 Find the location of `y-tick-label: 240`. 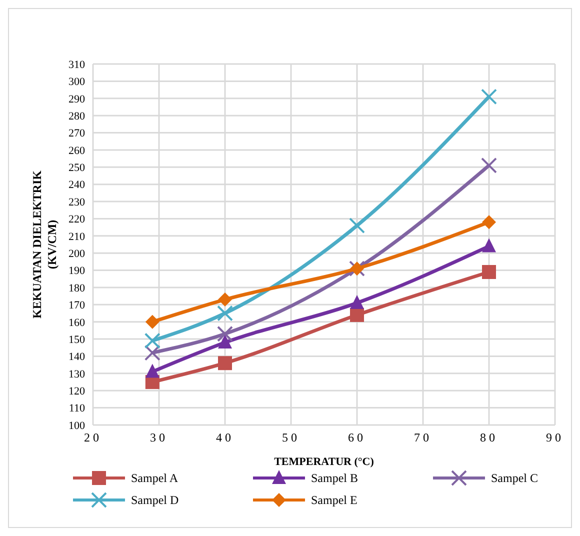

y-tick-label: 240 is located at coordinates (77, 185).